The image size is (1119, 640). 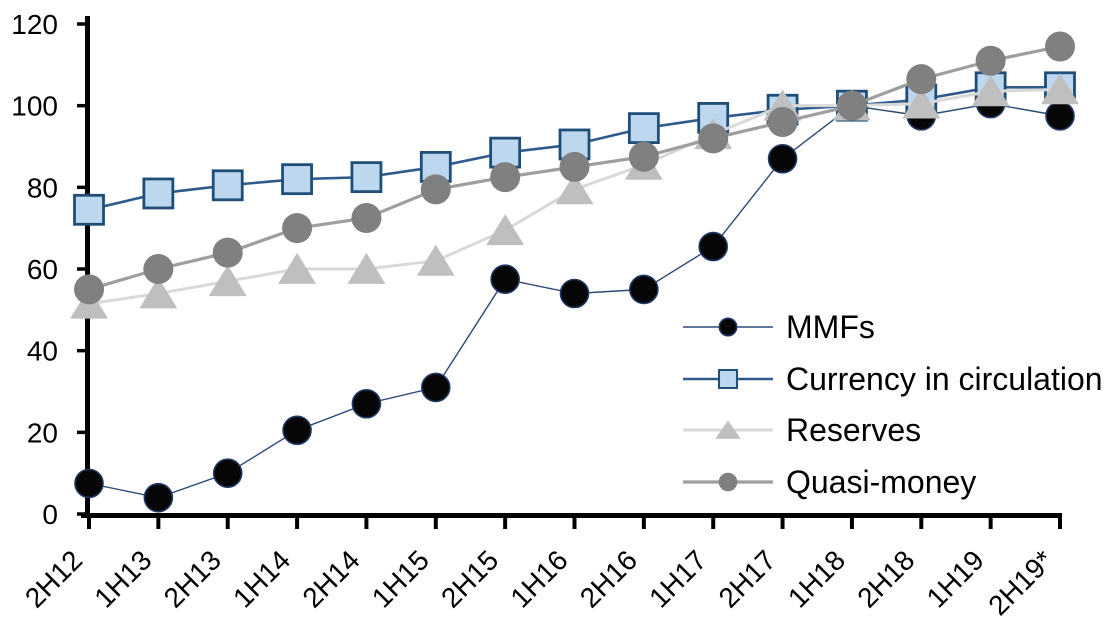 What do you see at coordinates (881, 482) in the screenshot?
I see `legend-label: Quasi-money` at bounding box center [881, 482].